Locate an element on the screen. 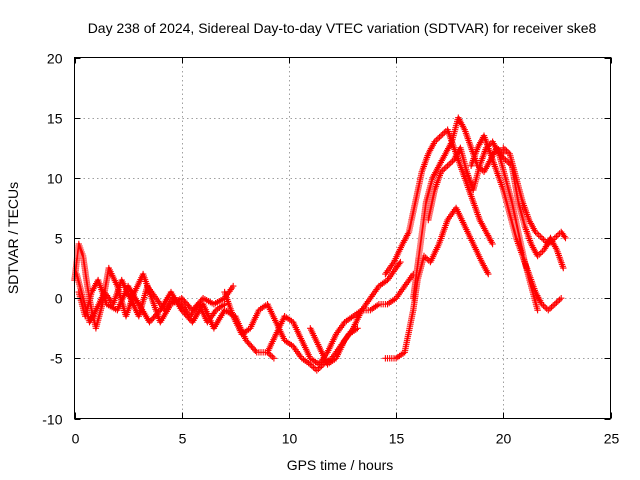 The height and width of the screenshot is (480, 640). y-tick-label: -5 is located at coordinates (56, 359).